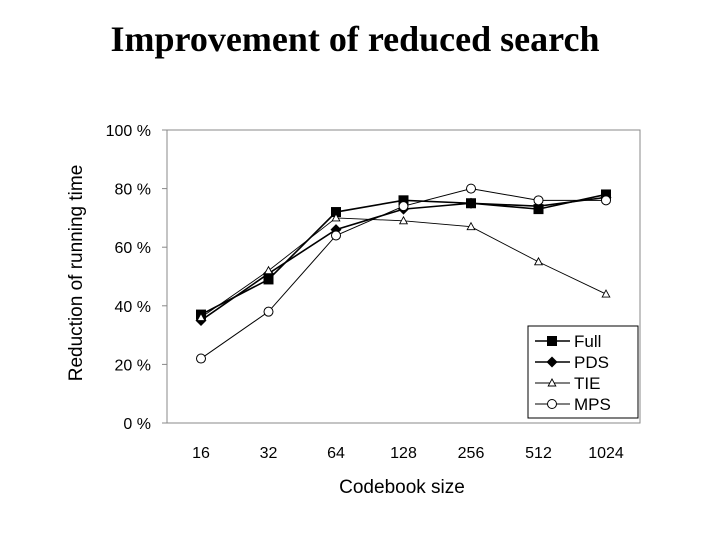 This screenshot has width=720, height=540. I want to click on y-tick-label: 80 %, so click(133, 190).